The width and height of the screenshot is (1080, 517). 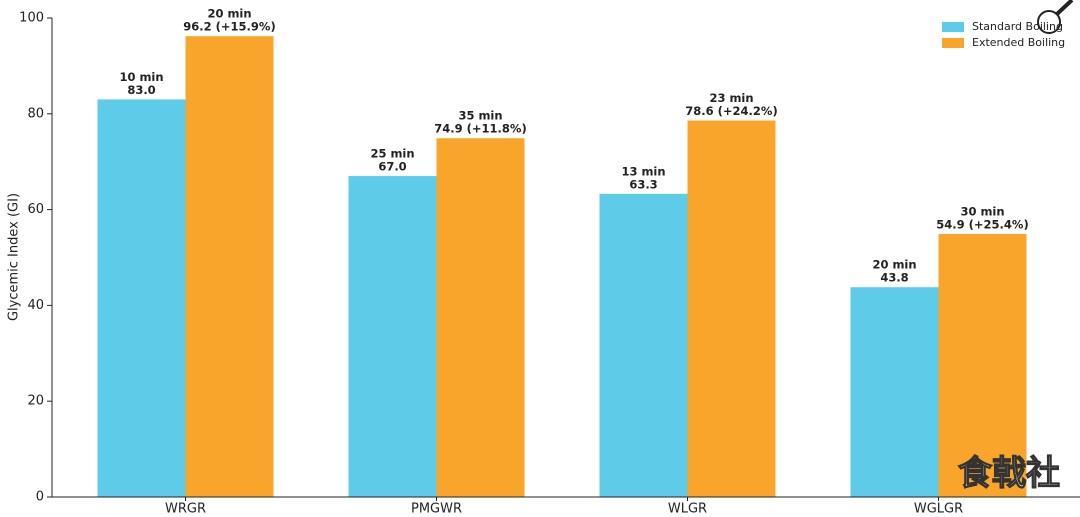 I want to click on value-label: 67.0, so click(x=392, y=167).